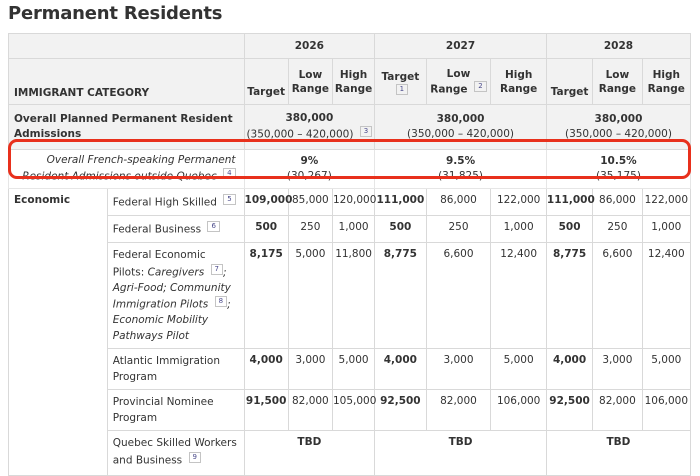  I want to click on footnote-link: 8, so click(221, 301).